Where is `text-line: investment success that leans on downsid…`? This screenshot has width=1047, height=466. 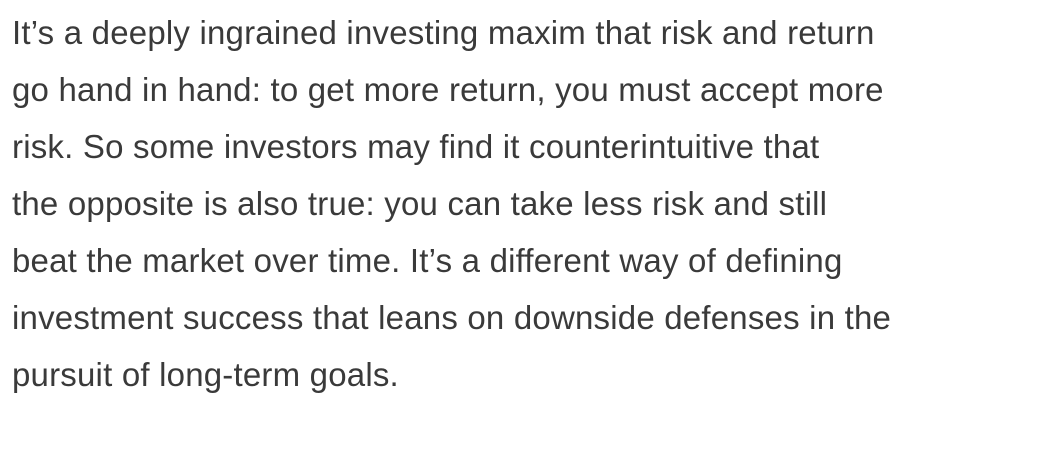 text-line: investment success that leans on downsid… is located at coordinates (452, 317).